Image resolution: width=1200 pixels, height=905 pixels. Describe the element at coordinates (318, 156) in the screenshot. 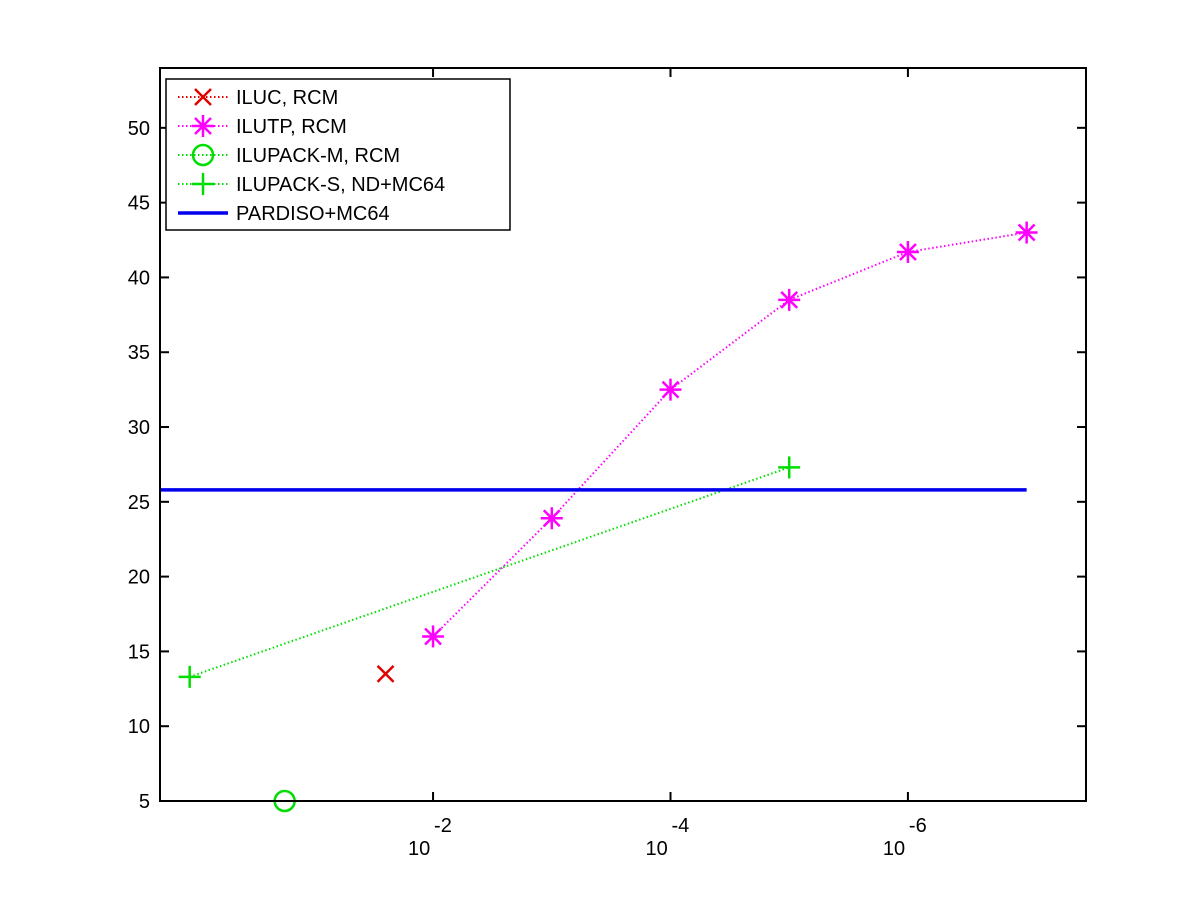

I see `legend-label: ILUPACK-M, RCM` at that location.